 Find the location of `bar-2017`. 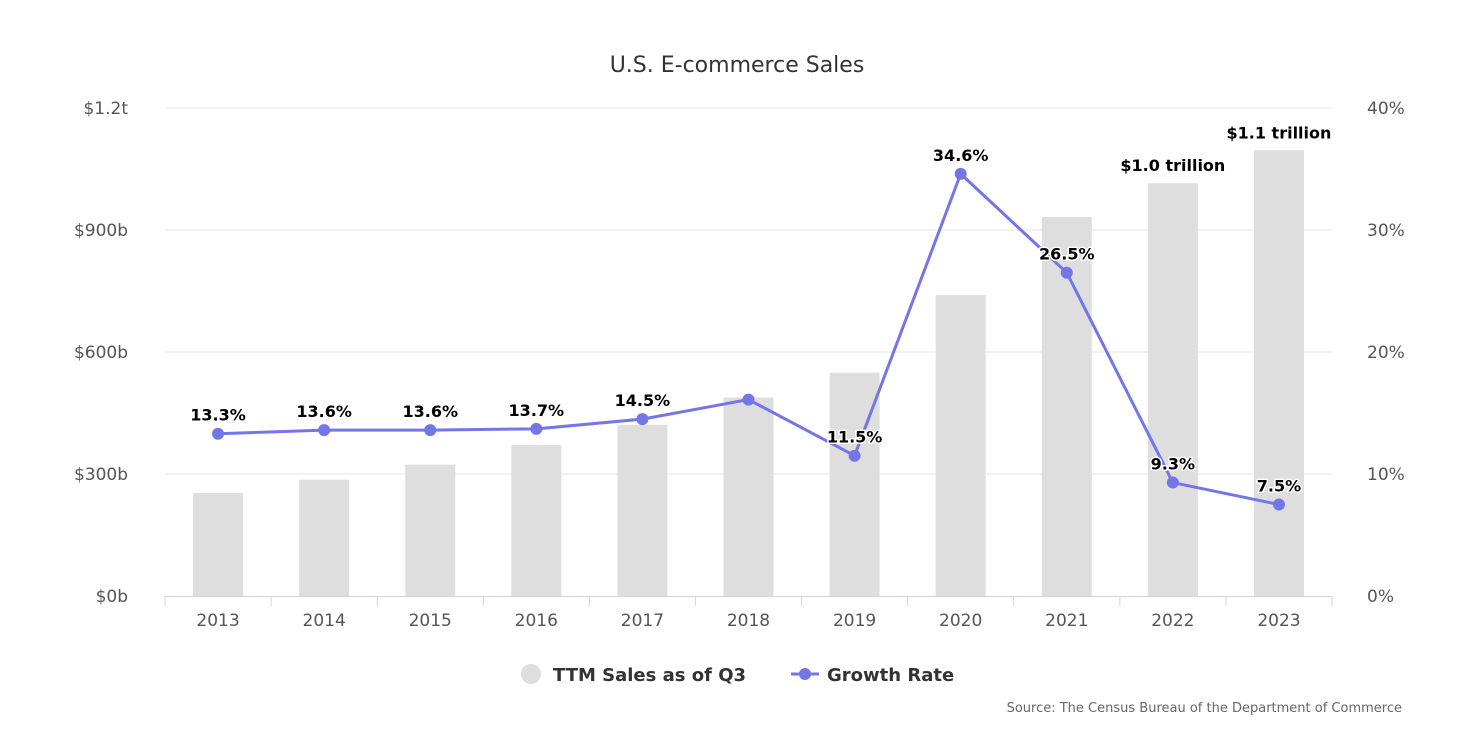

bar-2017 is located at coordinates (642, 510).